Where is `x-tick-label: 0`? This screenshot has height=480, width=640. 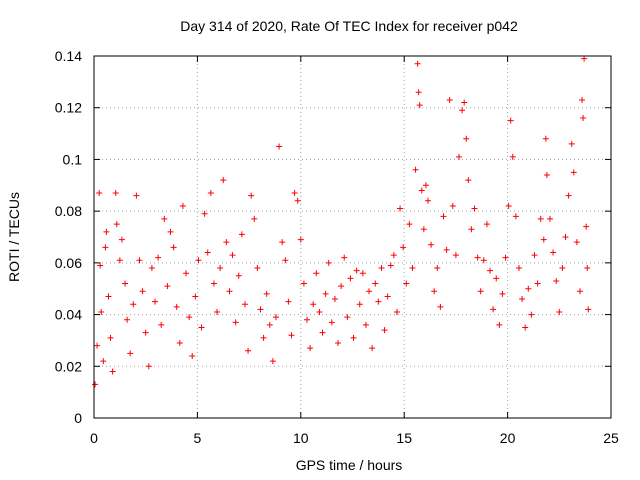 x-tick-label: 0 is located at coordinates (94, 438).